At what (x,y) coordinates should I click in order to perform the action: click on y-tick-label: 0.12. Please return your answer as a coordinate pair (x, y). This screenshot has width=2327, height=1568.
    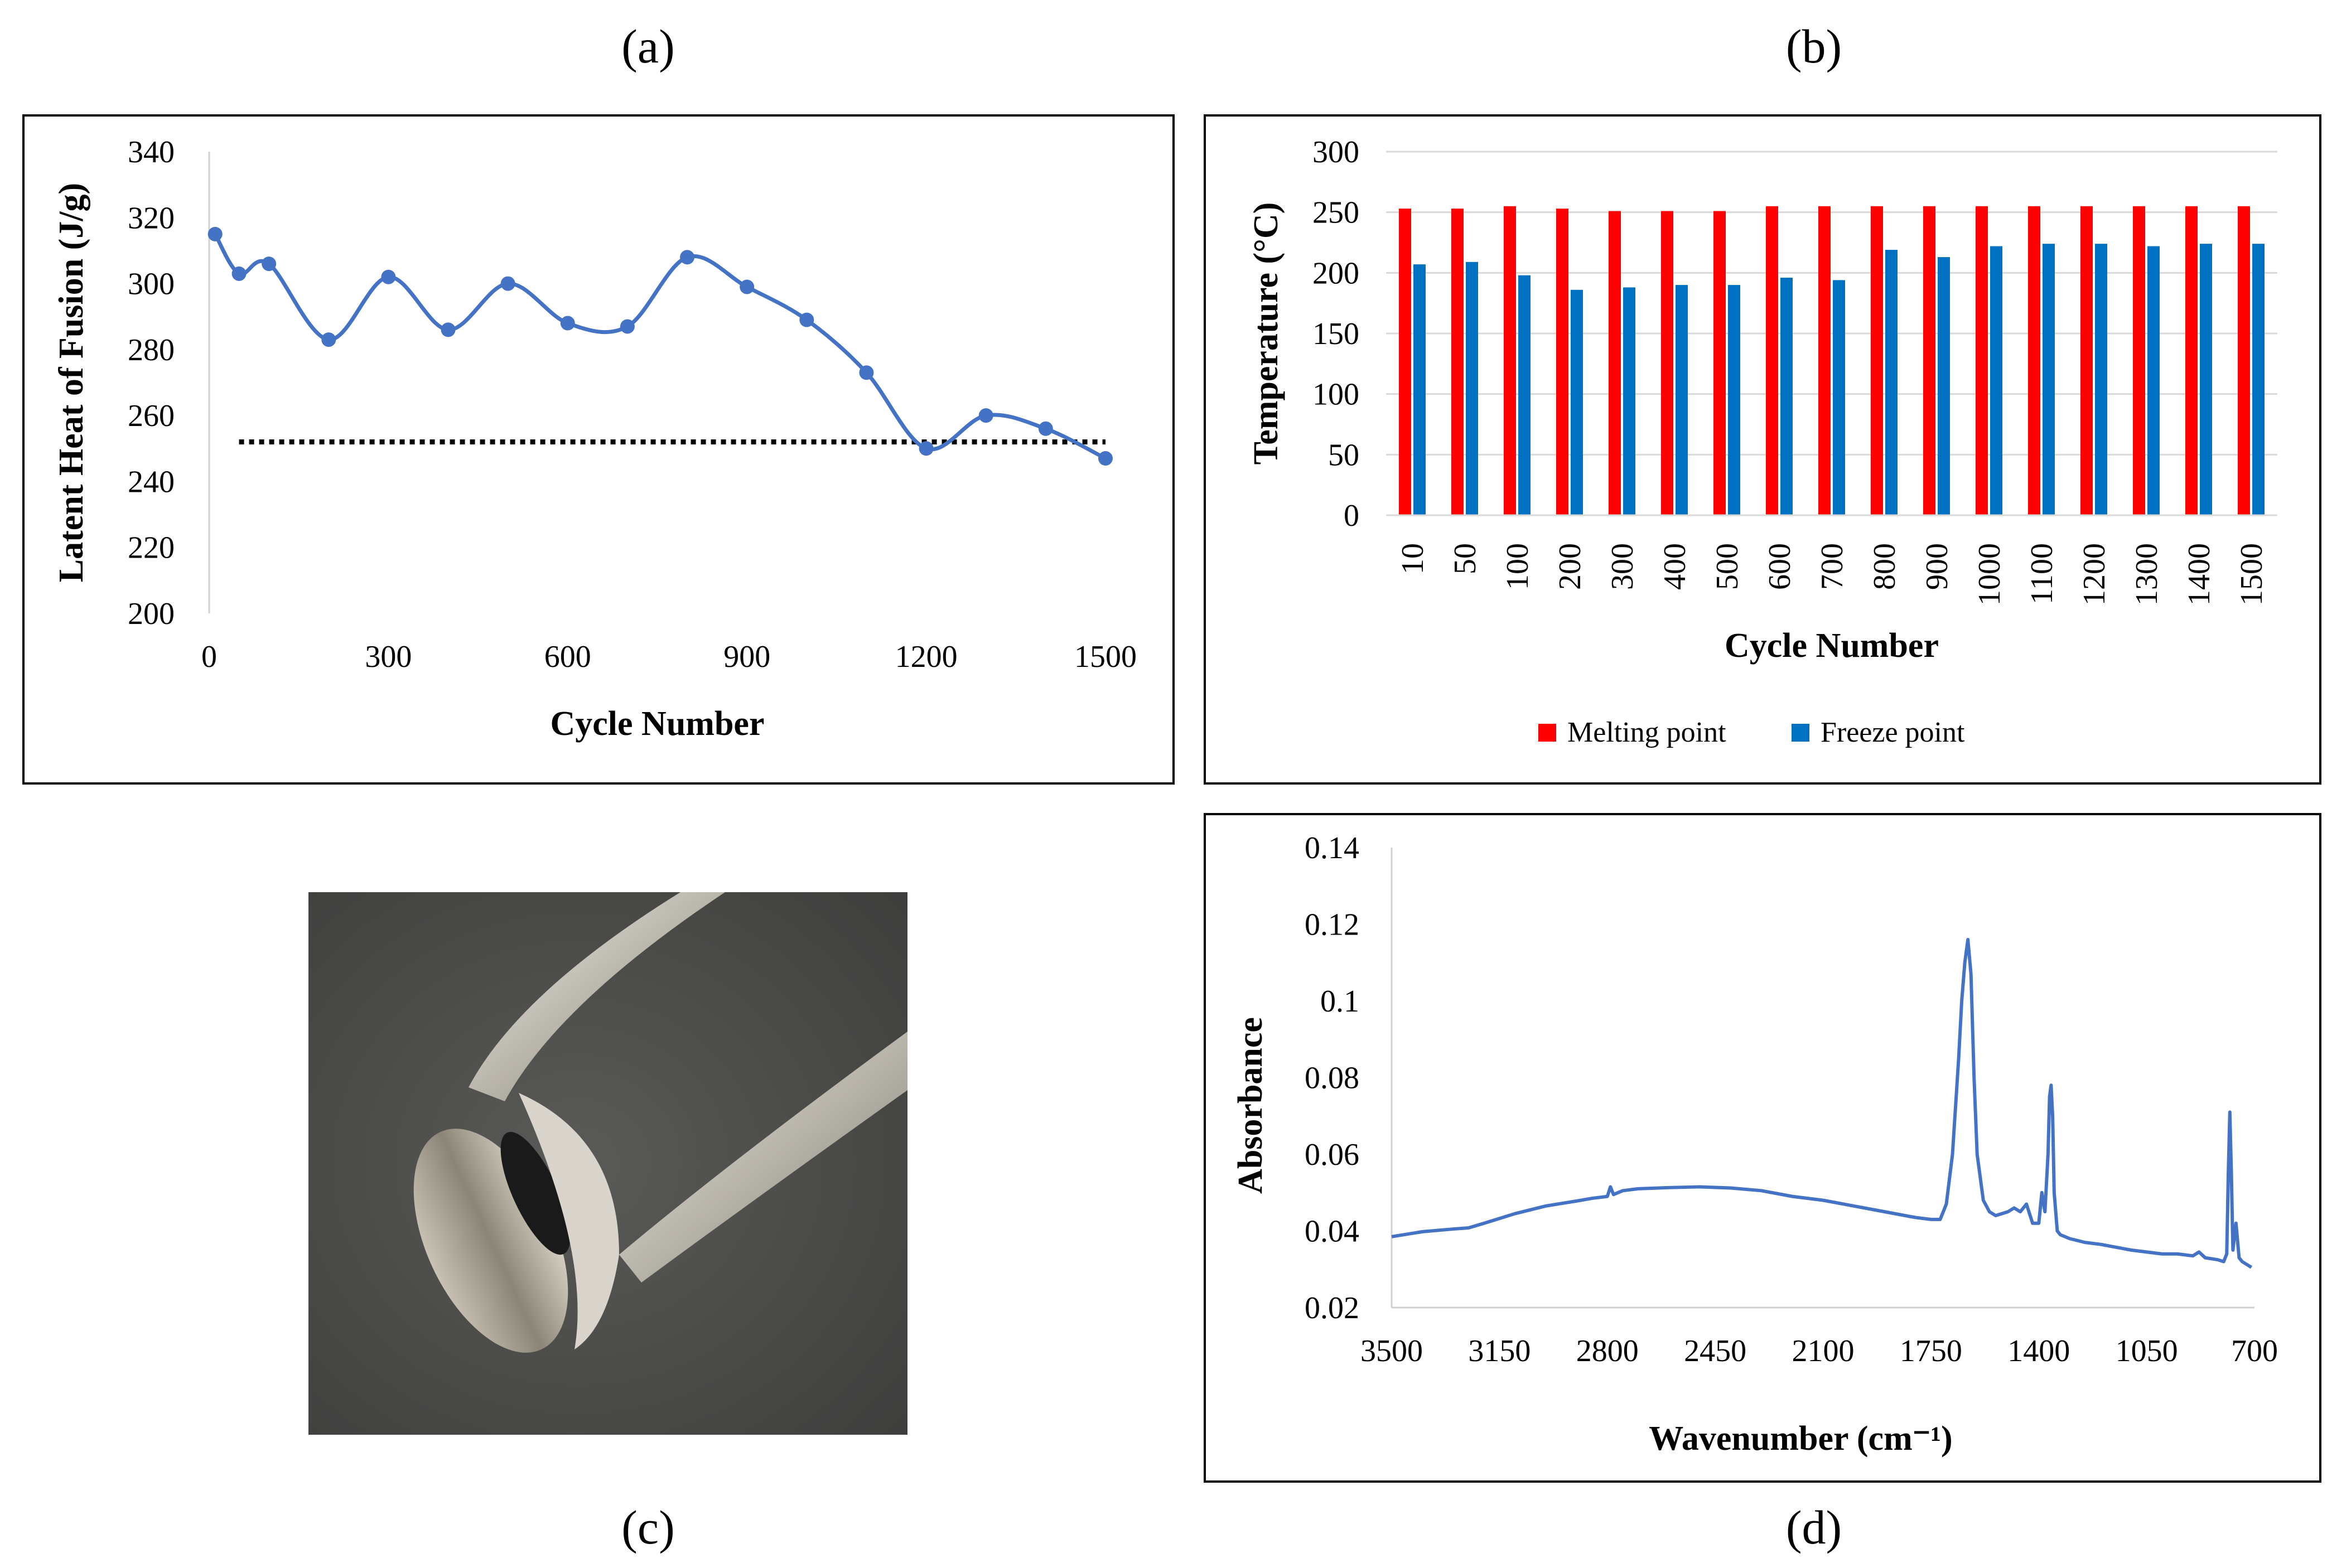
    Looking at the image, I should click on (1332, 925).